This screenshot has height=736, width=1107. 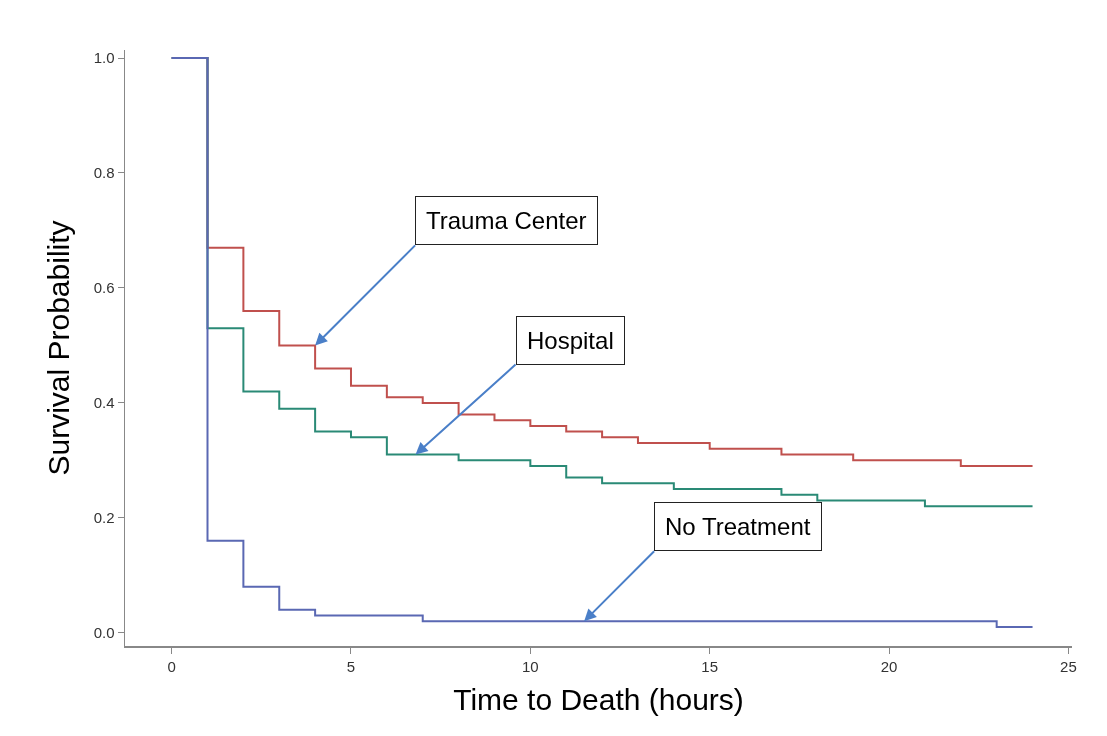 What do you see at coordinates (171, 666) in the screenshot?
I see `x-tick-label: 0` at bounding box center [171, 666].